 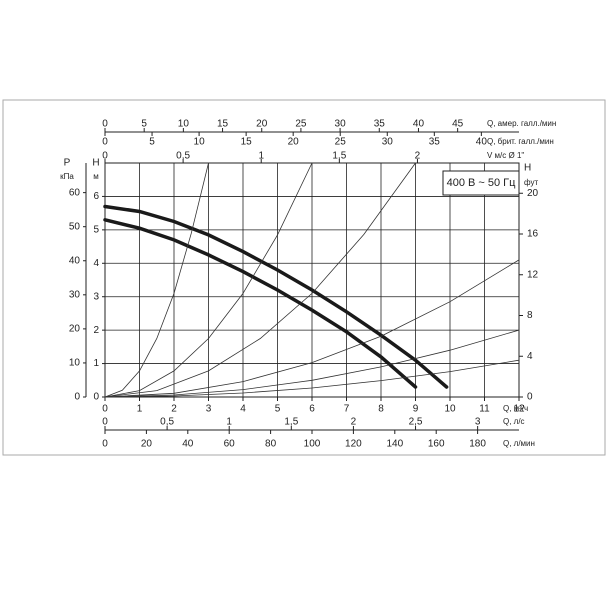 I want to click on p-axis-unit: кПа, so click(x=67, y=176).